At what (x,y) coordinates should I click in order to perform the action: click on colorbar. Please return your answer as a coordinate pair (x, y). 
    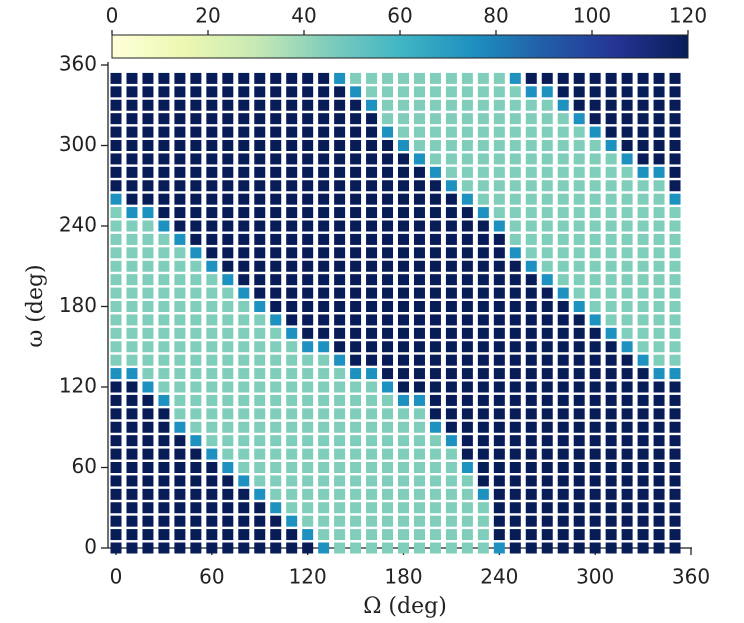
    Looking at the image, I should click on (400, 46).